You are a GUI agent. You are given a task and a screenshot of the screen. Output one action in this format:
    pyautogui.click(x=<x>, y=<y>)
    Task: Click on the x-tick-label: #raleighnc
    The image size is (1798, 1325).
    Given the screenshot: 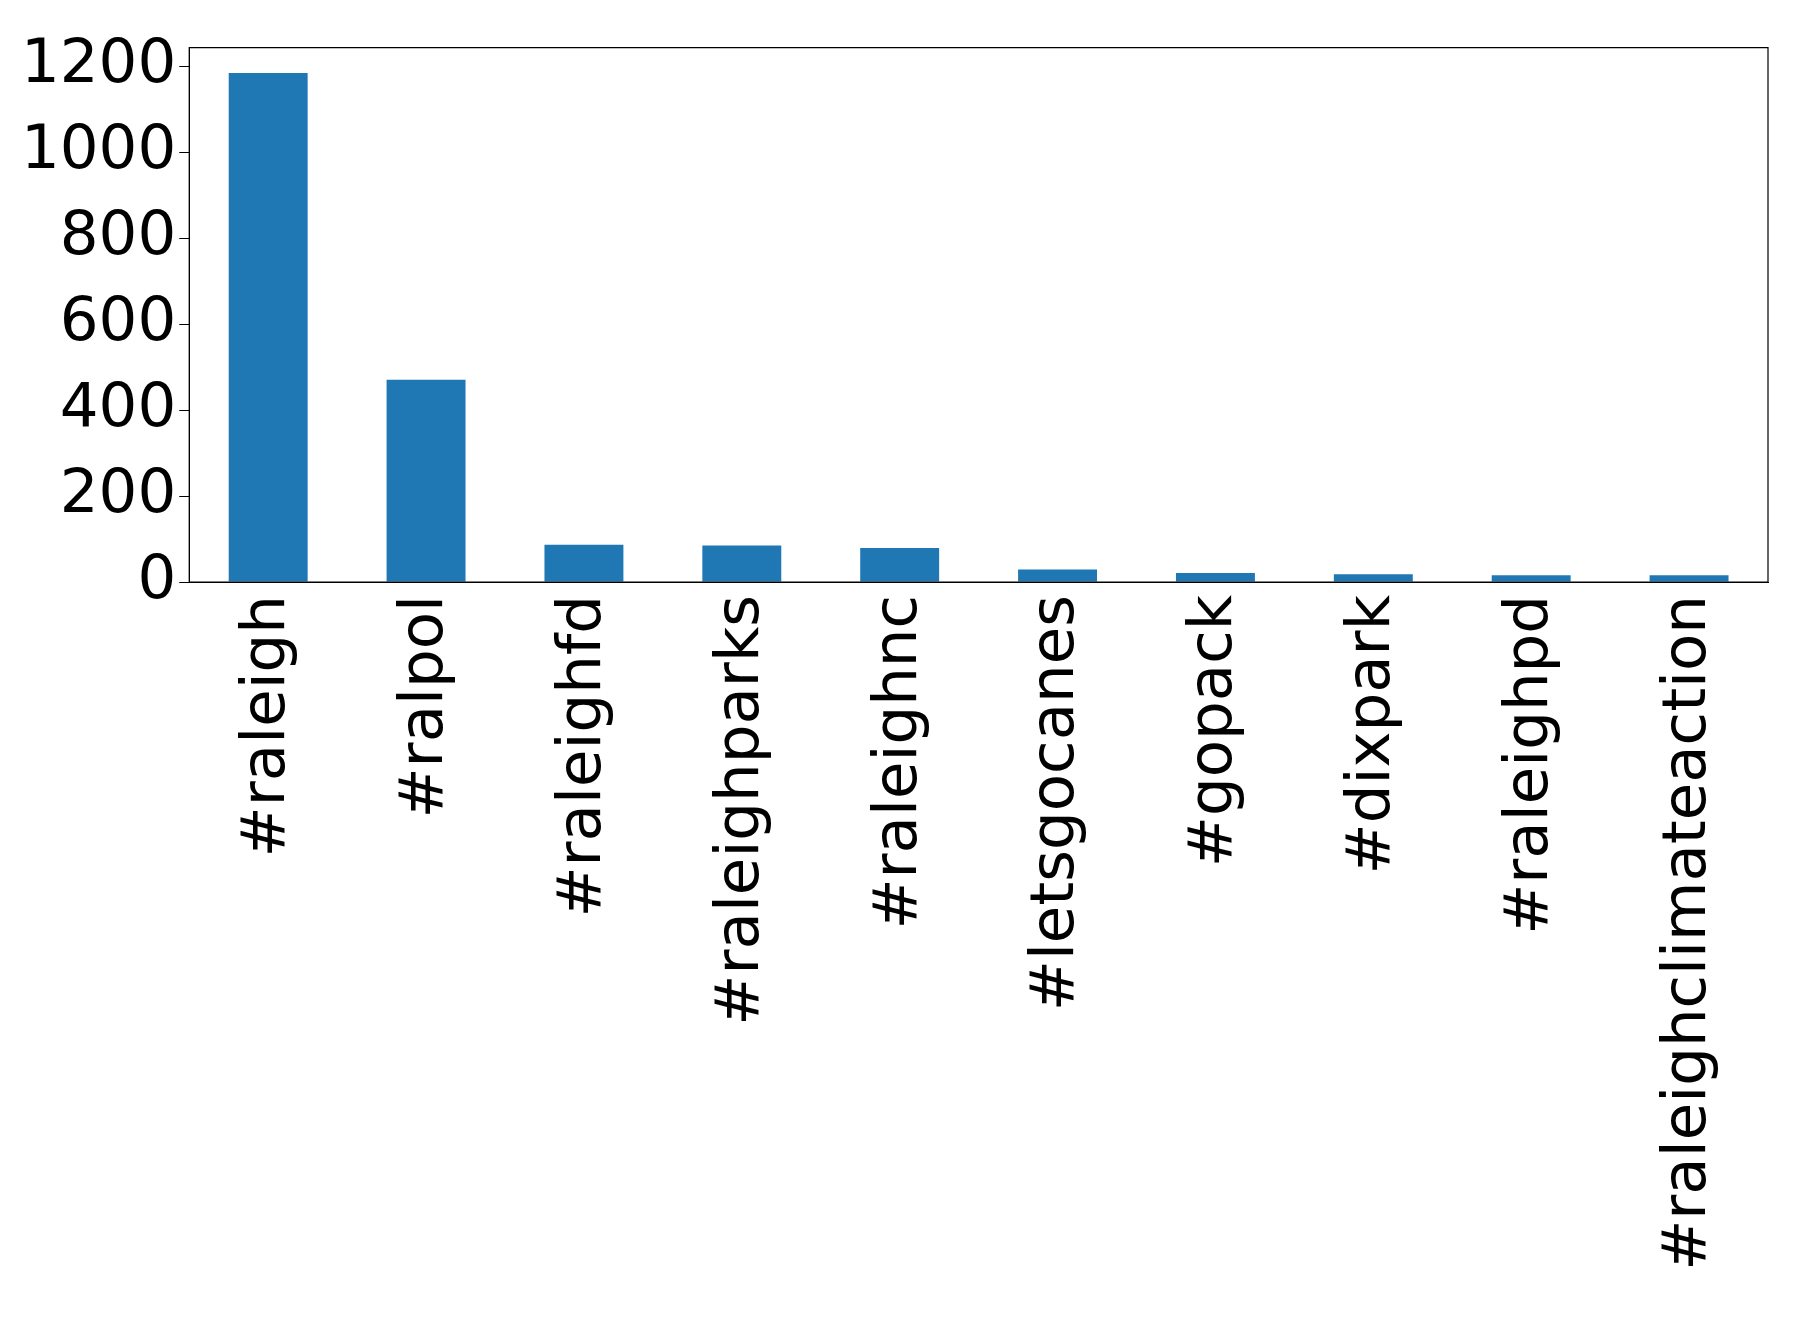 What is the action you would take?
    pyautogui.click(x=894, y=762)
    